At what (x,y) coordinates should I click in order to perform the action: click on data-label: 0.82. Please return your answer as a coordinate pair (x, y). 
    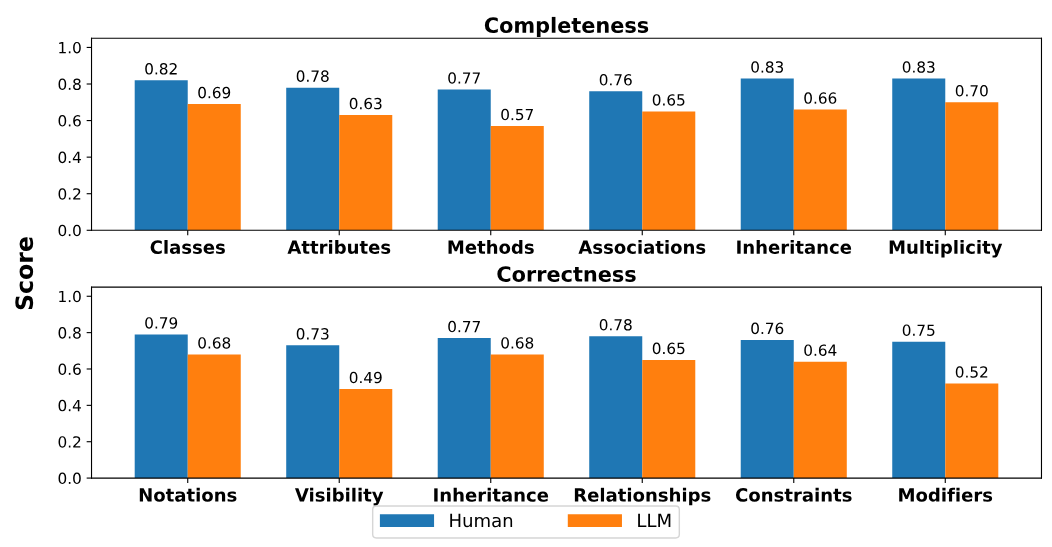
    Looking at the image, I should click on (161, 69).